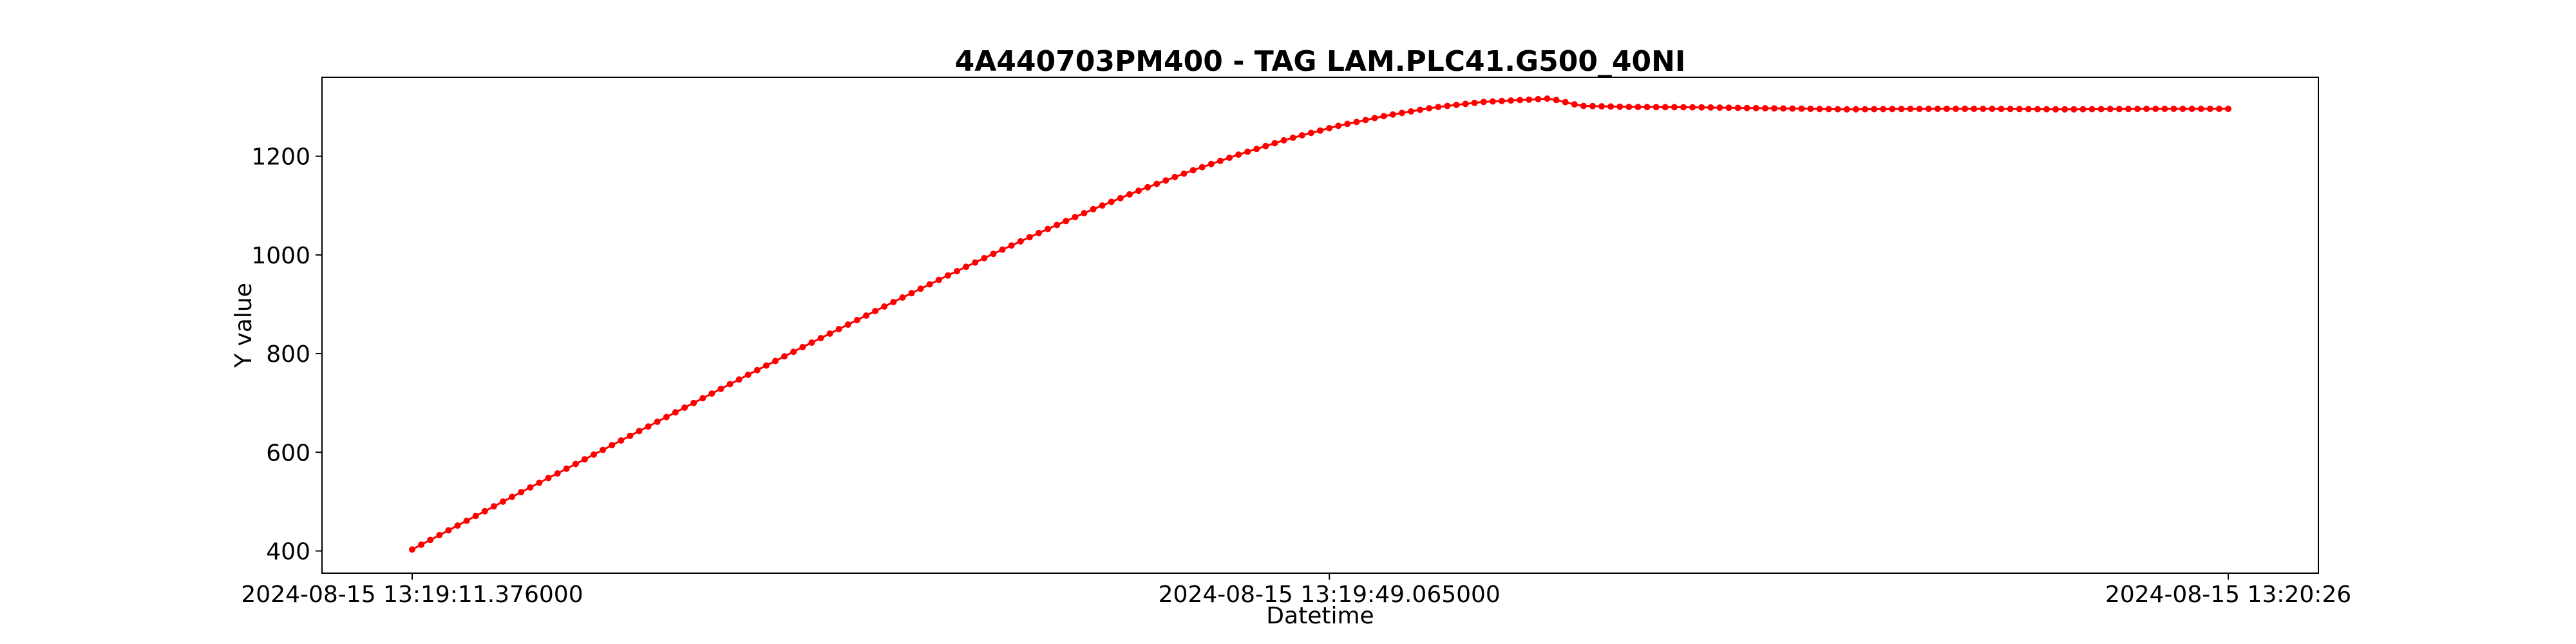  I want to click on y-tick-label: 1000, so click(280, 256).